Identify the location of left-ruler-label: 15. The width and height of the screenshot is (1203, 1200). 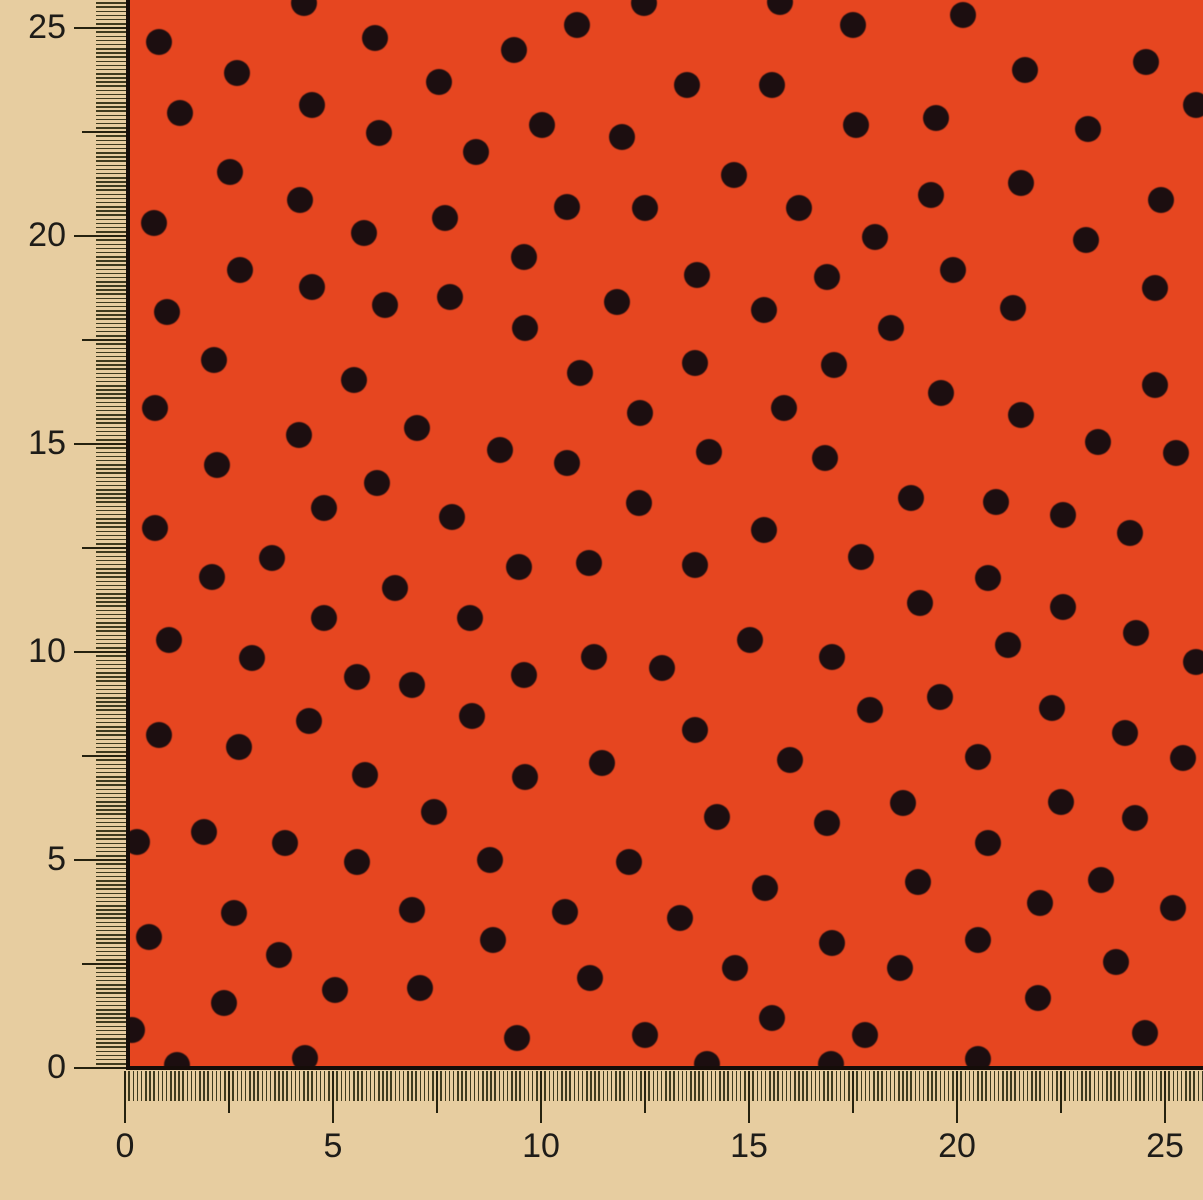
(47, 443).